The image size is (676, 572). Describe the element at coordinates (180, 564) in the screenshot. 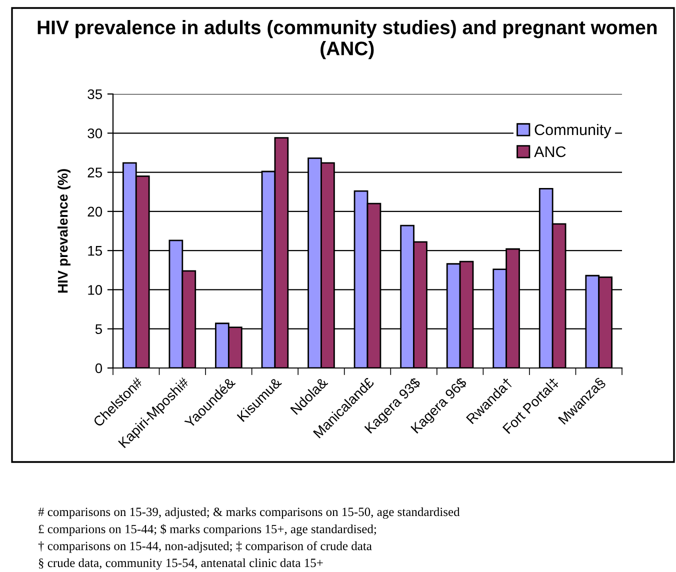

I see `text: § crude data, community 15-54, antenatal clinic data 15+` at that location.